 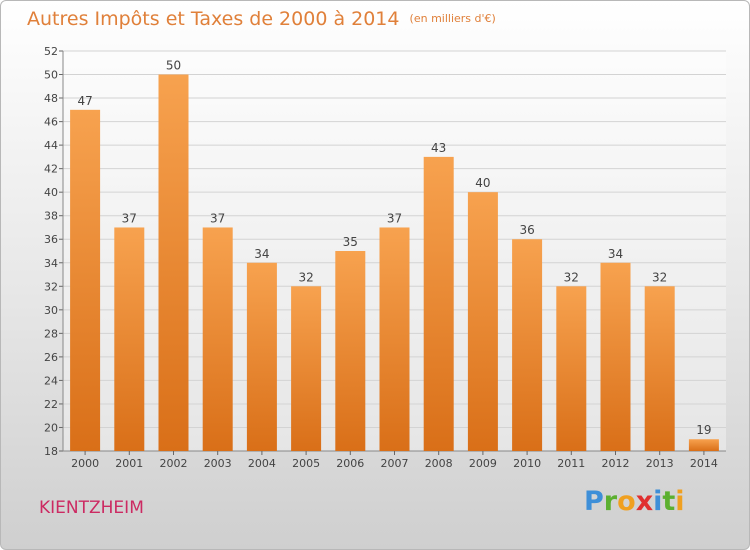 What do you see at coordinates (51, 310) in the screenshot?
I see `y-tick-label: 30` at bounding box center [51, 310].